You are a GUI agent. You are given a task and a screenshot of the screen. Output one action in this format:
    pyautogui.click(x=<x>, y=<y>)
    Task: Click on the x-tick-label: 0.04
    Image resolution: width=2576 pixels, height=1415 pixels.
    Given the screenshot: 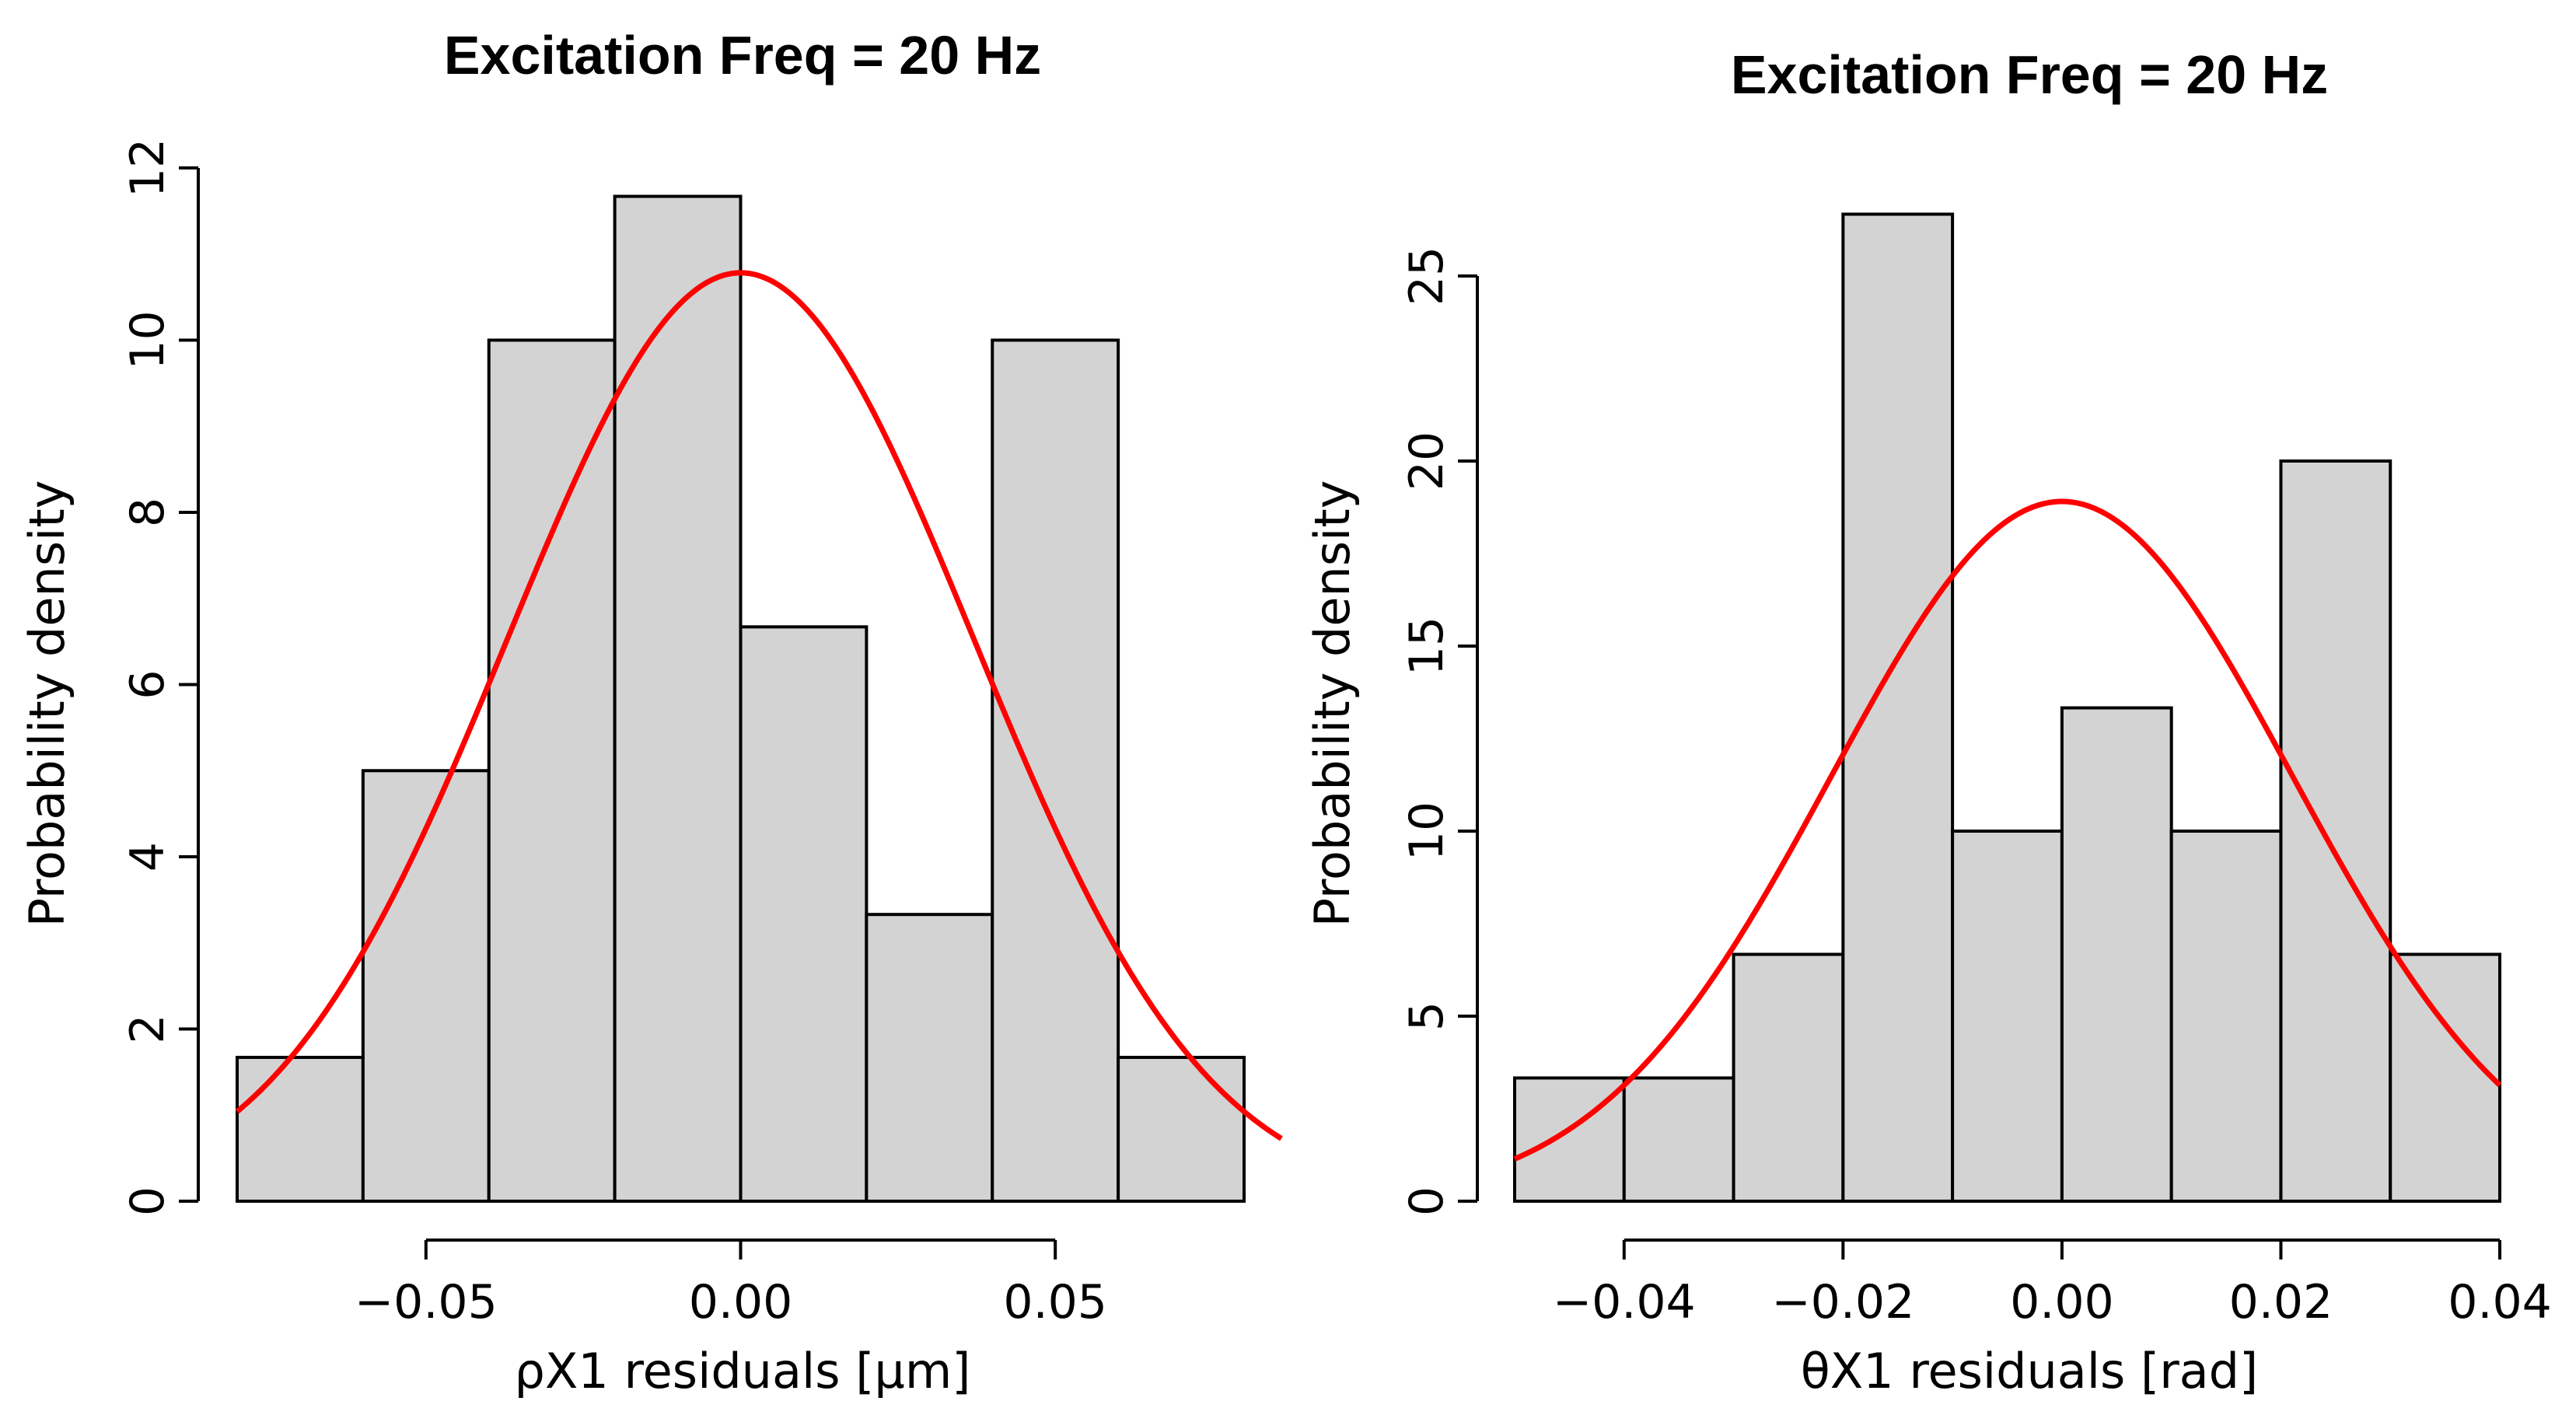 What is the action you would take?
    pyautogui.click(x=2500, y=1302)
    